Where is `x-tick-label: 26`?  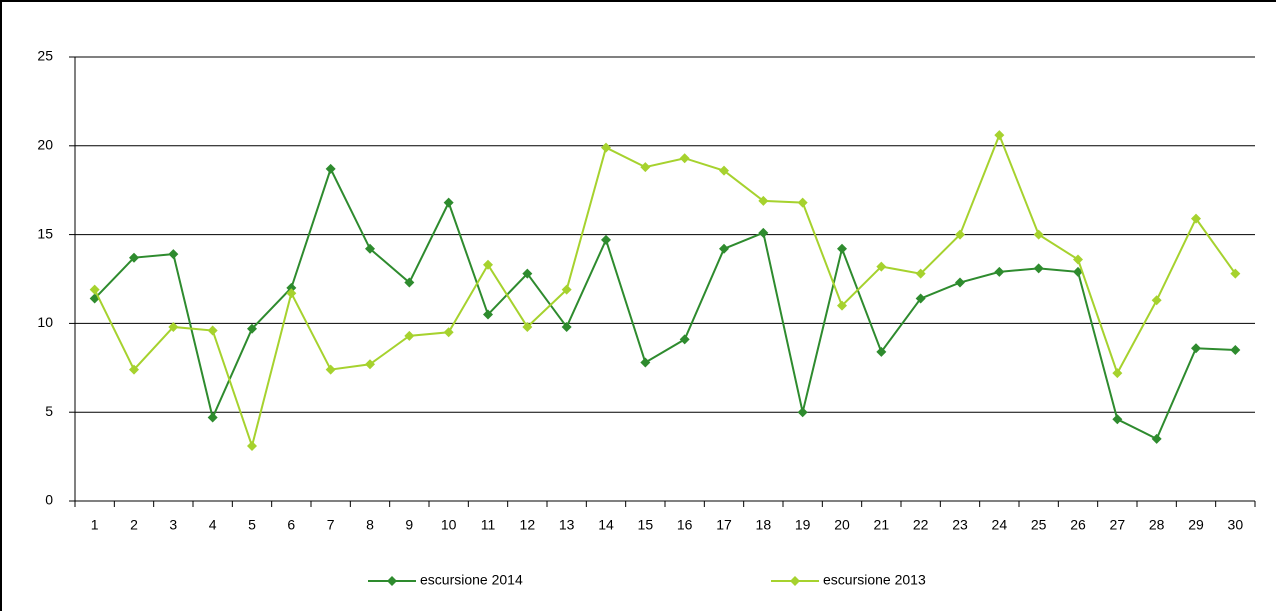 x-tick-label: 26 is located at coordinates (1078, 525).